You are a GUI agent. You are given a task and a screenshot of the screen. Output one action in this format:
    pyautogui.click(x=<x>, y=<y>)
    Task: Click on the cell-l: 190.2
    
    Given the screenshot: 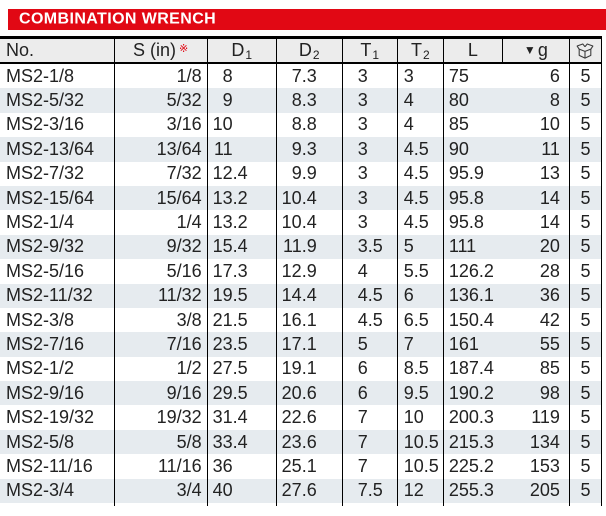 What is the action you would take?
    pyautogui.click(x=473, y=393)
    